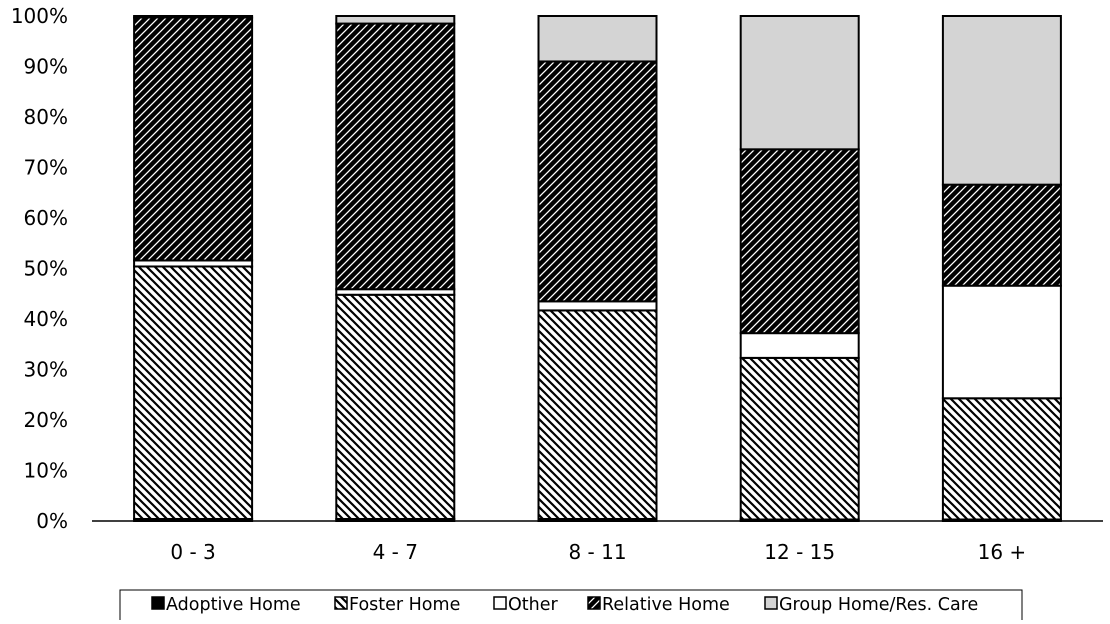 This screenshot has width=1110, height=624. Describe the element at coordinates (404, 605) in the screenshot. I see `legend-label: Foster Home` at that location.